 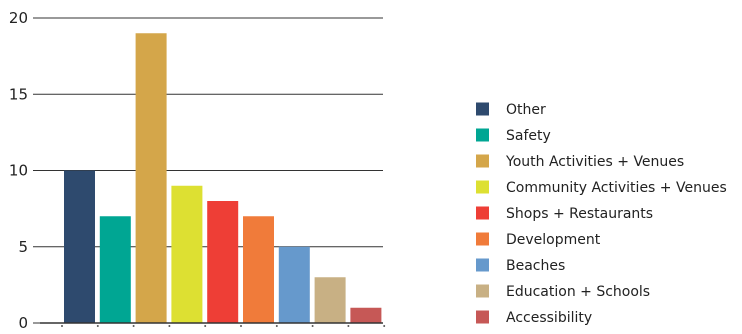 I want to click on legend-item: Development, so click(x=538, y=240).